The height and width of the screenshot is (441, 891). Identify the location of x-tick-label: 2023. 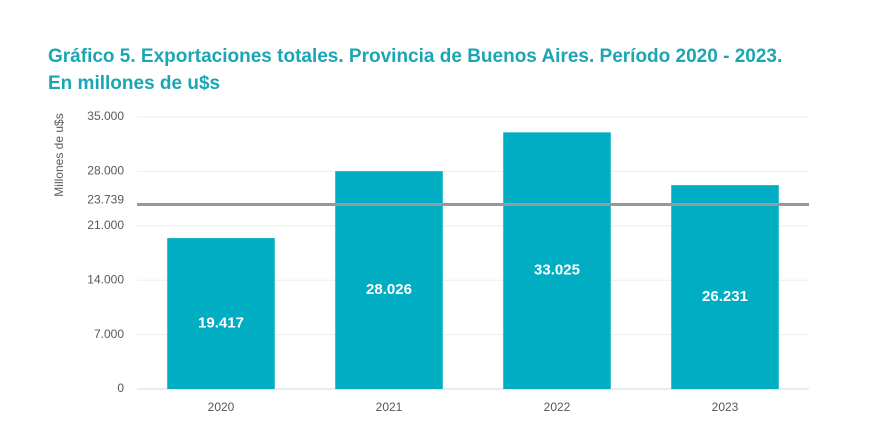
(725, 407).